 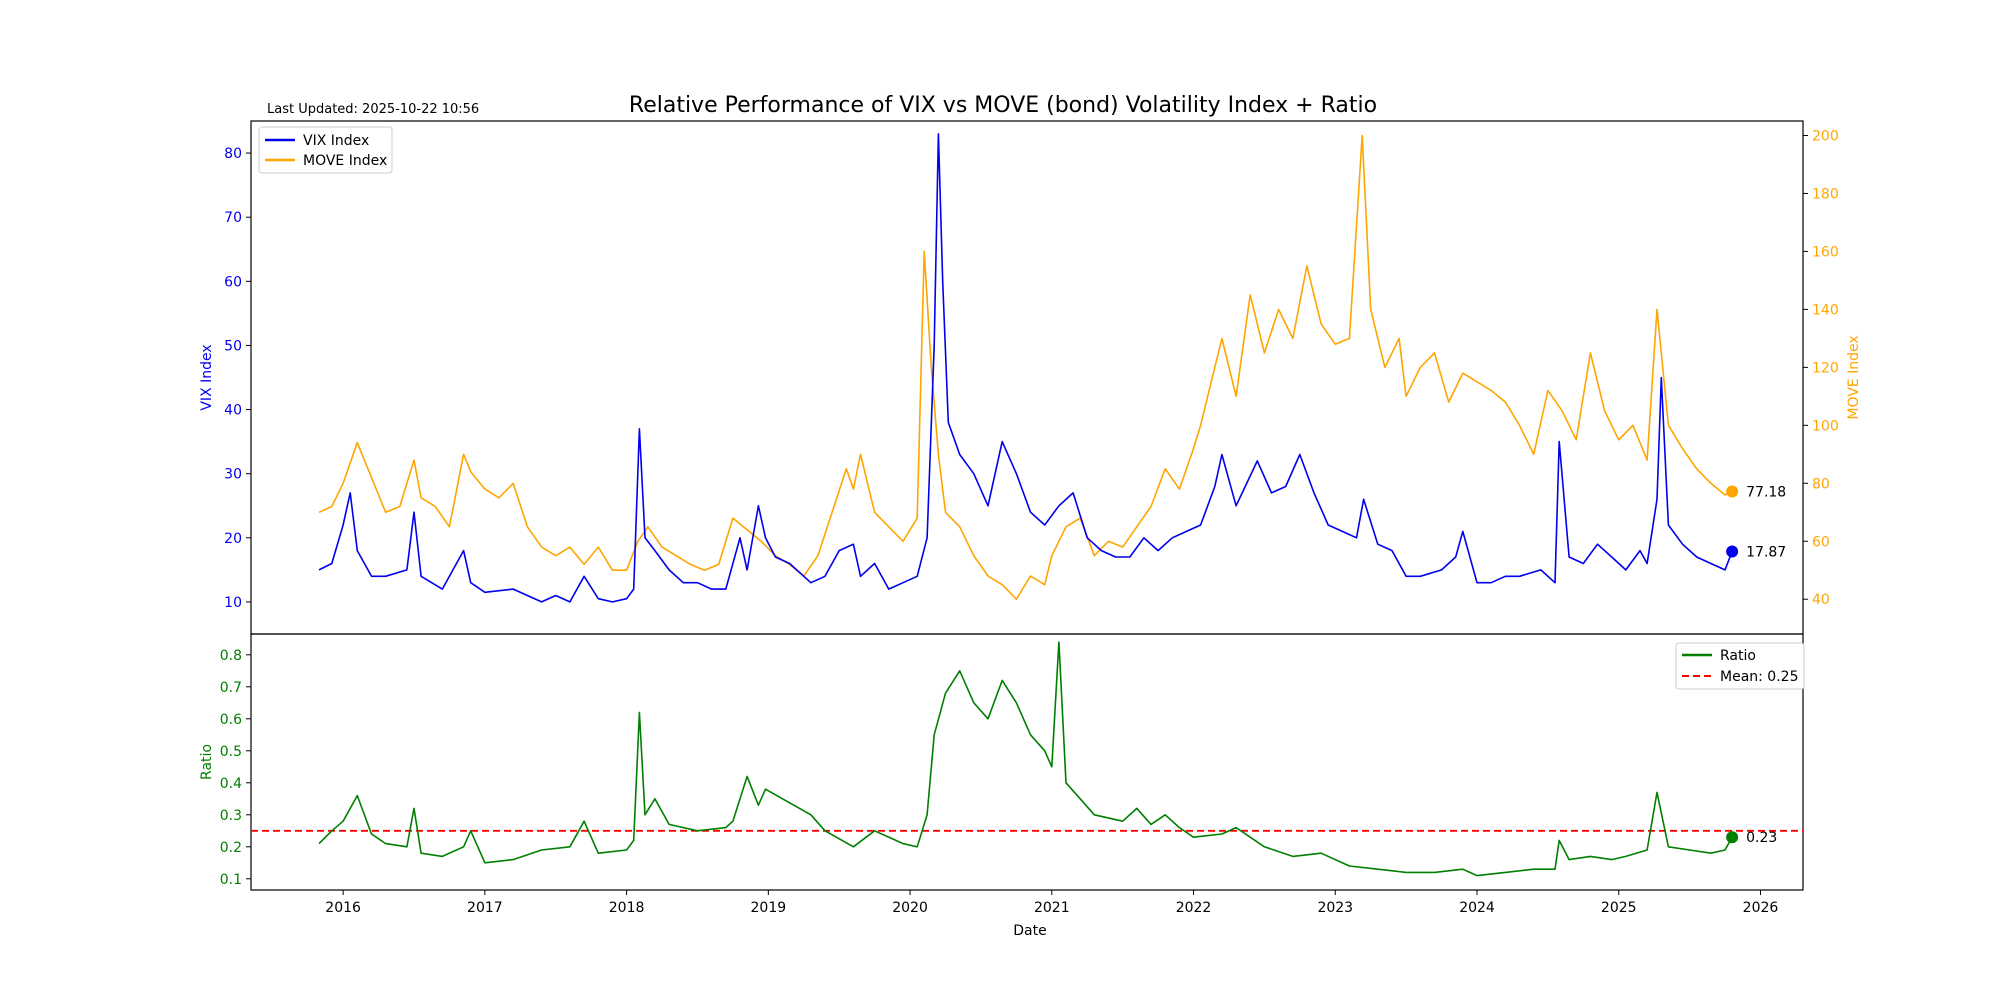 What do you see at coordinates (233, 346) in the screenshot?
I see `vix-tick-label: 50` at bounding box center [233, 346].